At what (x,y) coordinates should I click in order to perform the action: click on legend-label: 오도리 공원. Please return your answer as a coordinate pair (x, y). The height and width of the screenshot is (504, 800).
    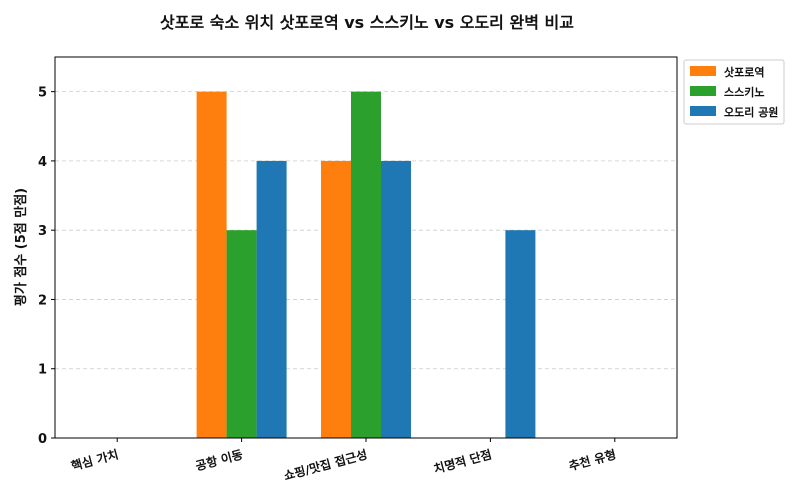
    Looking at the image, I should click on (751, 112).